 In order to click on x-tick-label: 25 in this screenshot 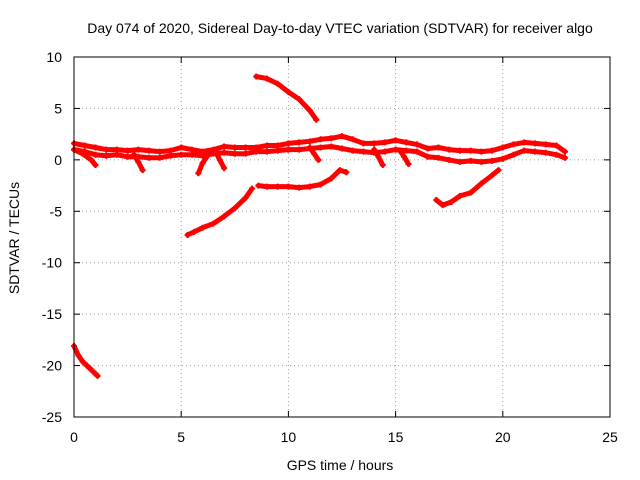, I will do `click(610, 437)`.